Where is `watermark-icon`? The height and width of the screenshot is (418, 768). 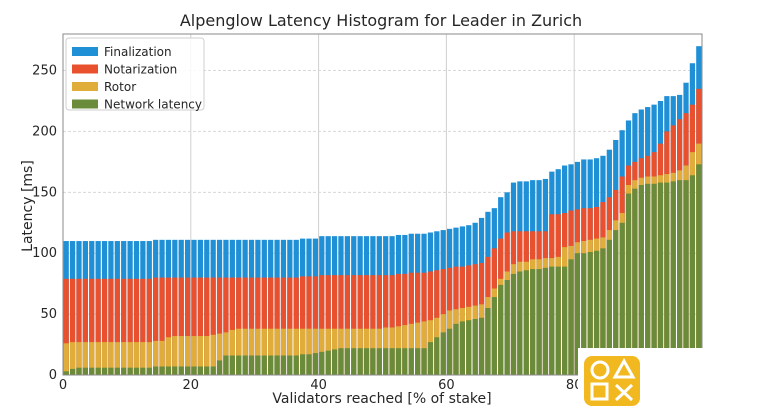
watermark-icon is located at coordinates (612, 381).